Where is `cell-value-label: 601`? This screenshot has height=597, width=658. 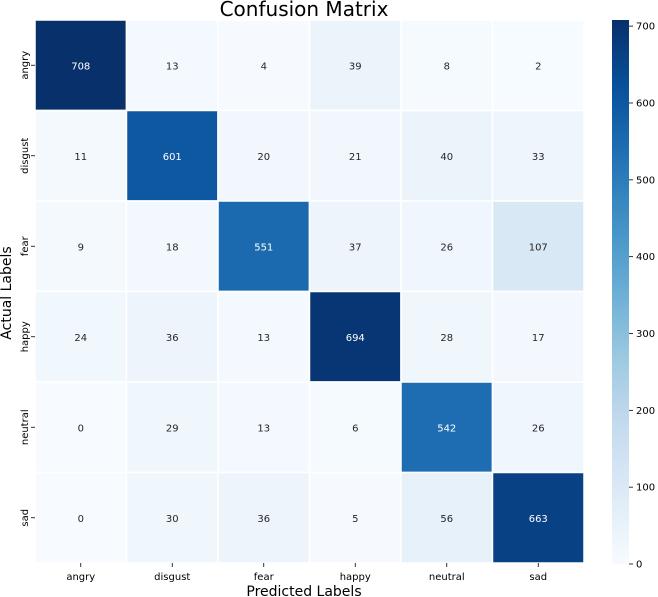 cell-value-label: 601 is located at coordinates (172, 157).